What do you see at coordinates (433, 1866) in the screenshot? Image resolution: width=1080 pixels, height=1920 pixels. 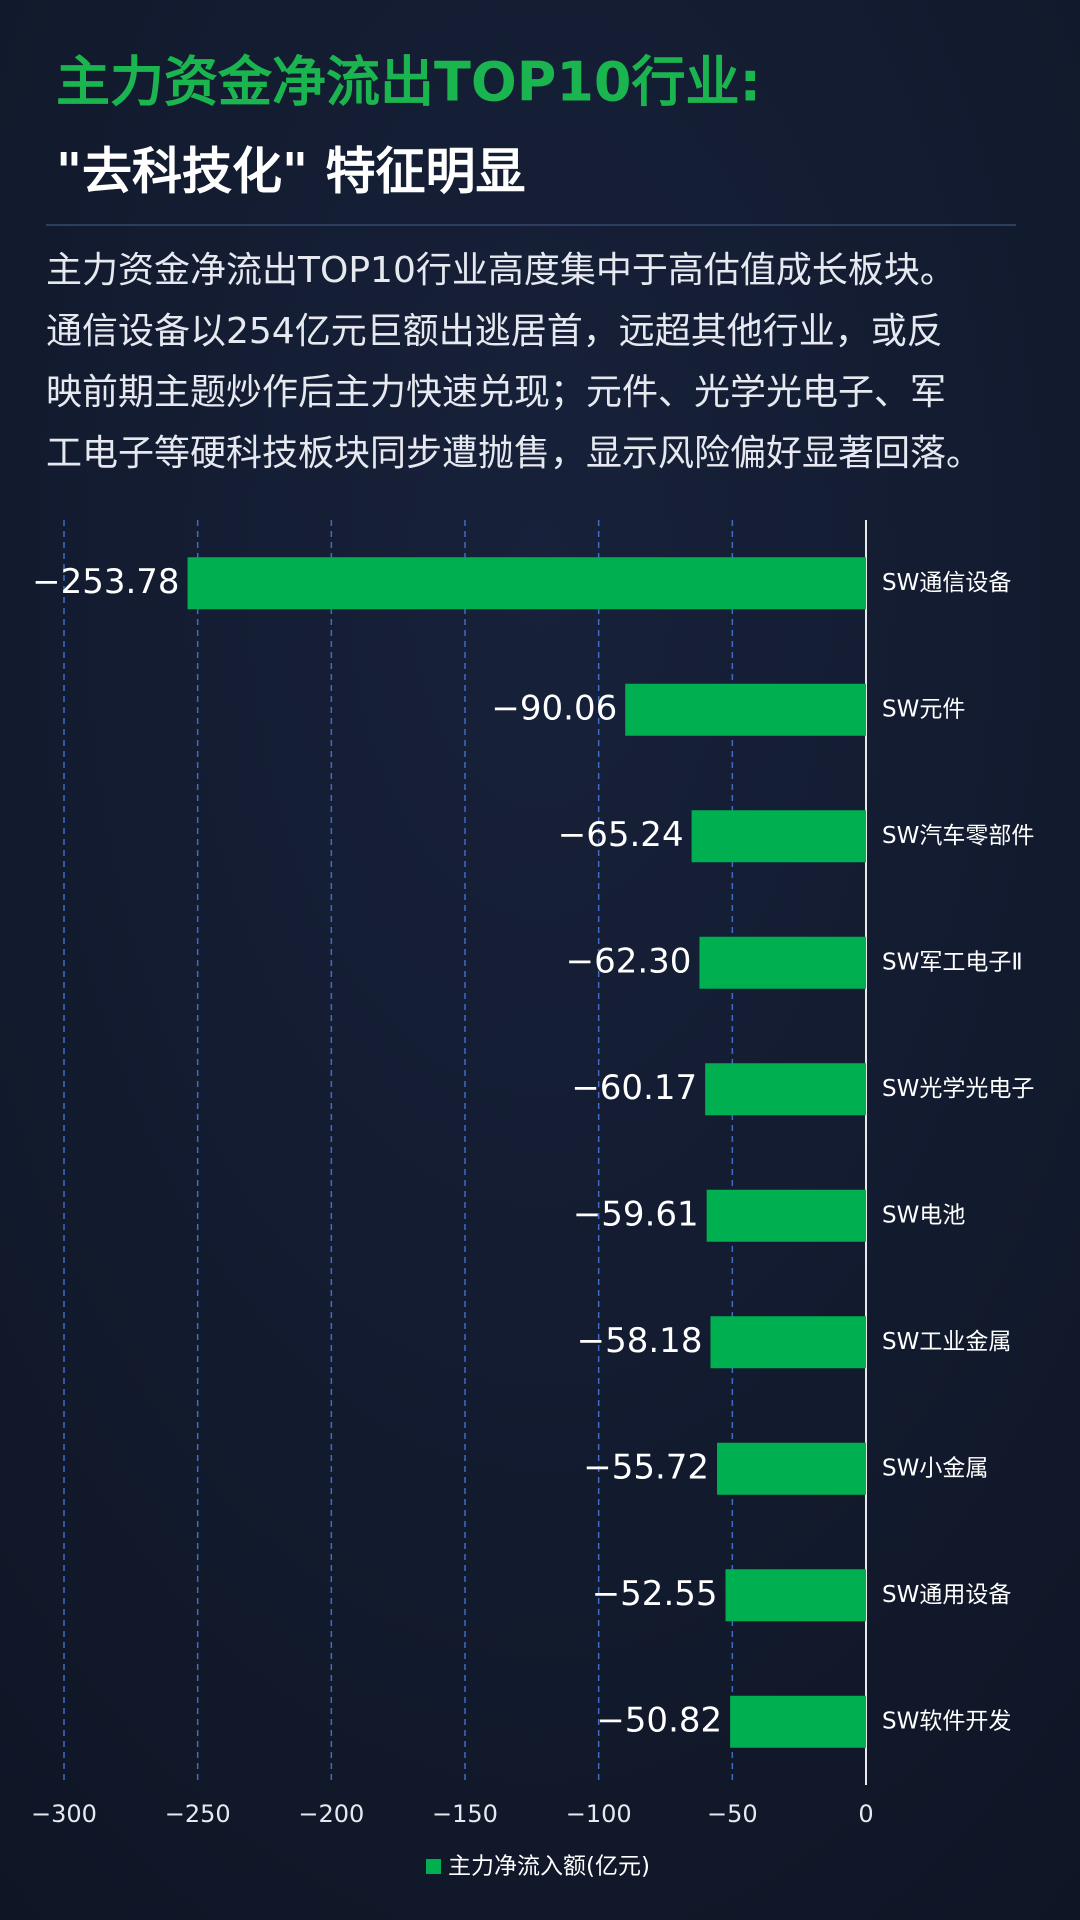 I see `legend-swatch` at bounding box center [433, 1866].